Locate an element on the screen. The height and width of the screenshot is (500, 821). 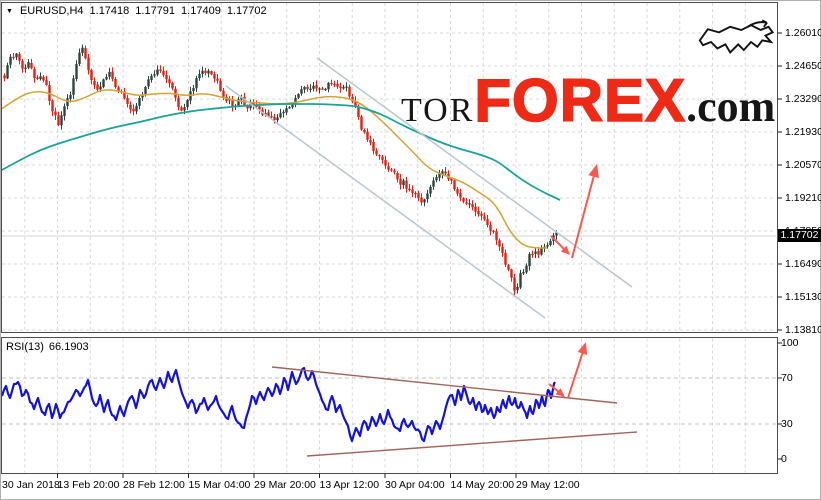
symbol-dropdown-icon: ▼ is located at coordinates (9, 11).